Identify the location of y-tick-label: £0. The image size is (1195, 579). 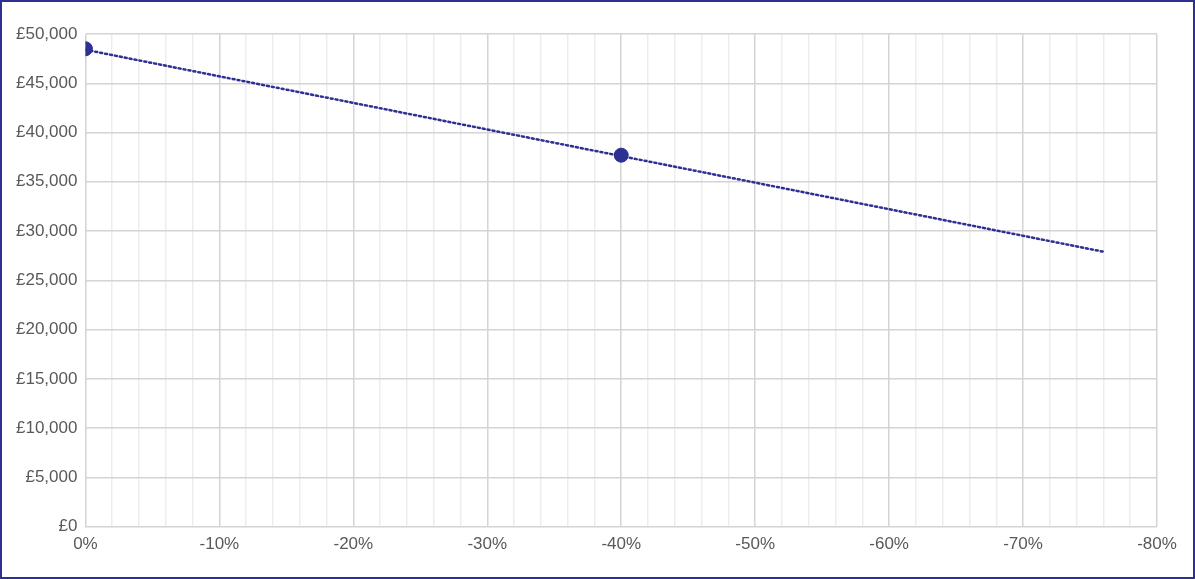
(68, 526).